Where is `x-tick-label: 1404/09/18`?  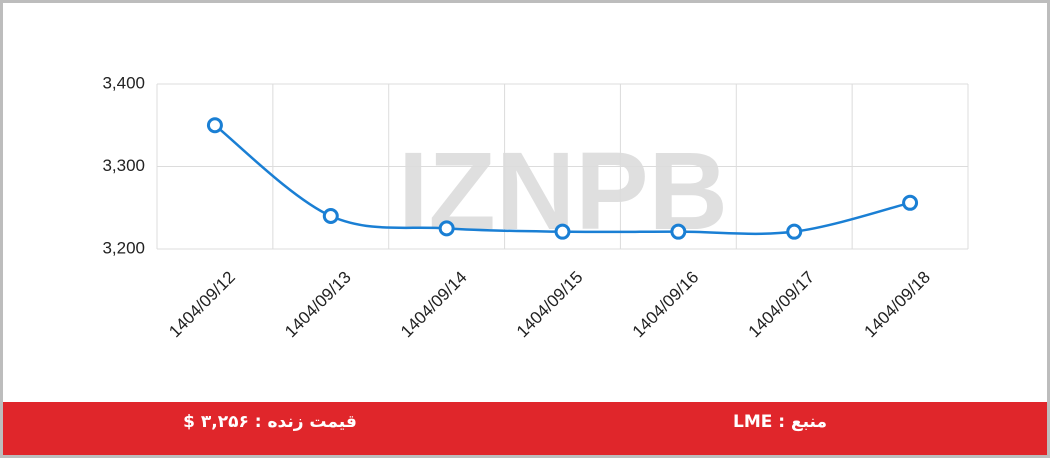
x-tick-label: 1404/09/18 is located at coordinates (897, 305).